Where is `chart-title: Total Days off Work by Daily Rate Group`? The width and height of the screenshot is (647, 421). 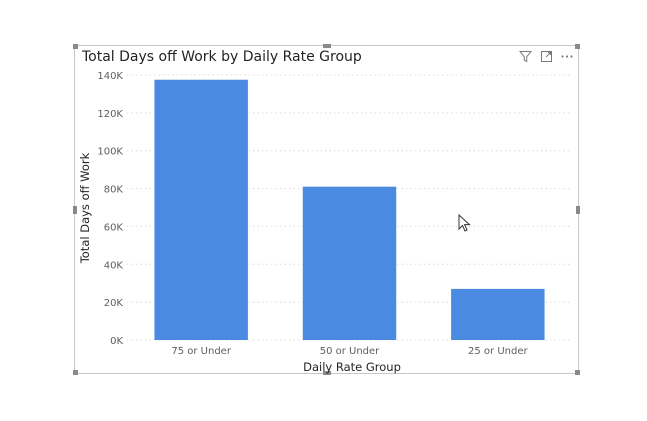 chart-title: Total Days off Work by Daily Rate Group is located at coordinates (222, 57).